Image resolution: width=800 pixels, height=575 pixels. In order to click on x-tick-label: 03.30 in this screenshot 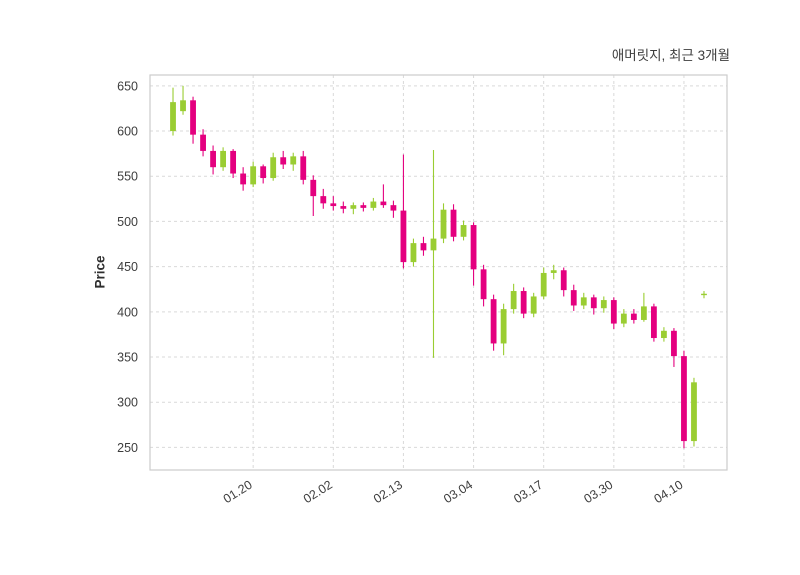, I will do `click(598, 492)`.